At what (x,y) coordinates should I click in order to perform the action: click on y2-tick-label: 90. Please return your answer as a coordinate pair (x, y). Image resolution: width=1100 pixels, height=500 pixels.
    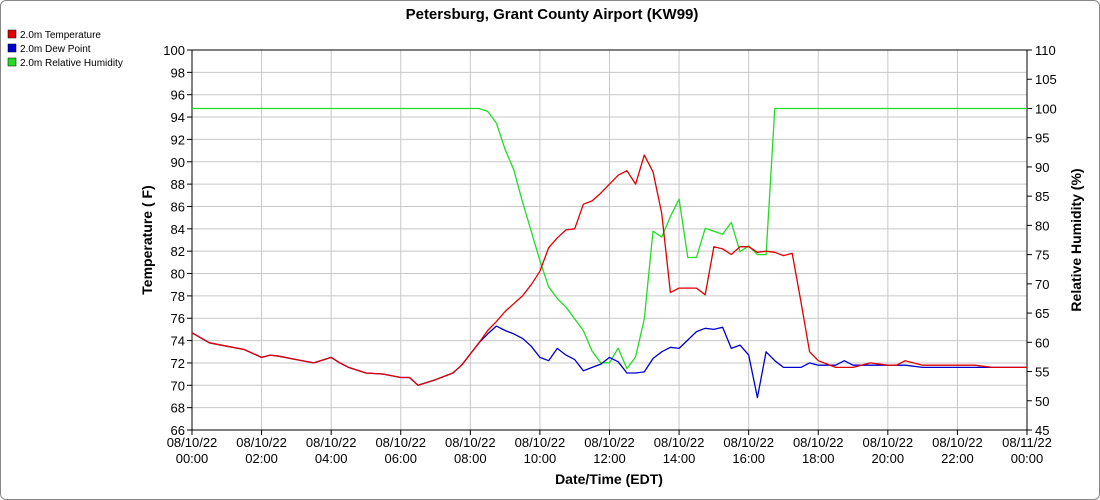
    Looking at the image, I should click on (1042, 167).